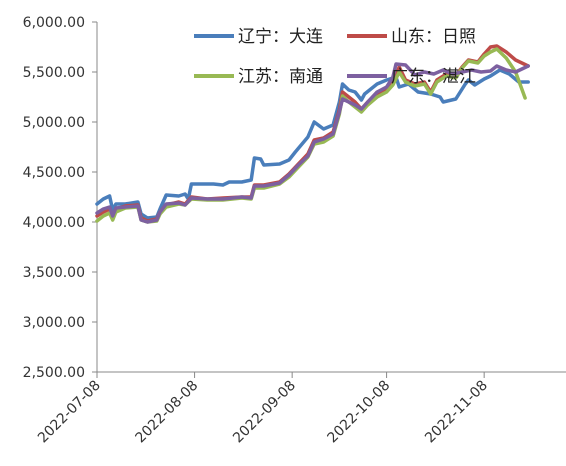 The image size is (566, 466). What do you see at coordinates (167, 412) in the screenshot?
I see `x-tick-label: 2022-08-08` at bounding box center [167, 412].